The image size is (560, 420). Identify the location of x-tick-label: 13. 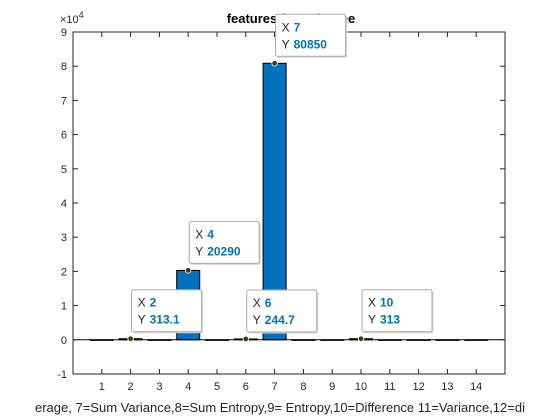
(447, 387).